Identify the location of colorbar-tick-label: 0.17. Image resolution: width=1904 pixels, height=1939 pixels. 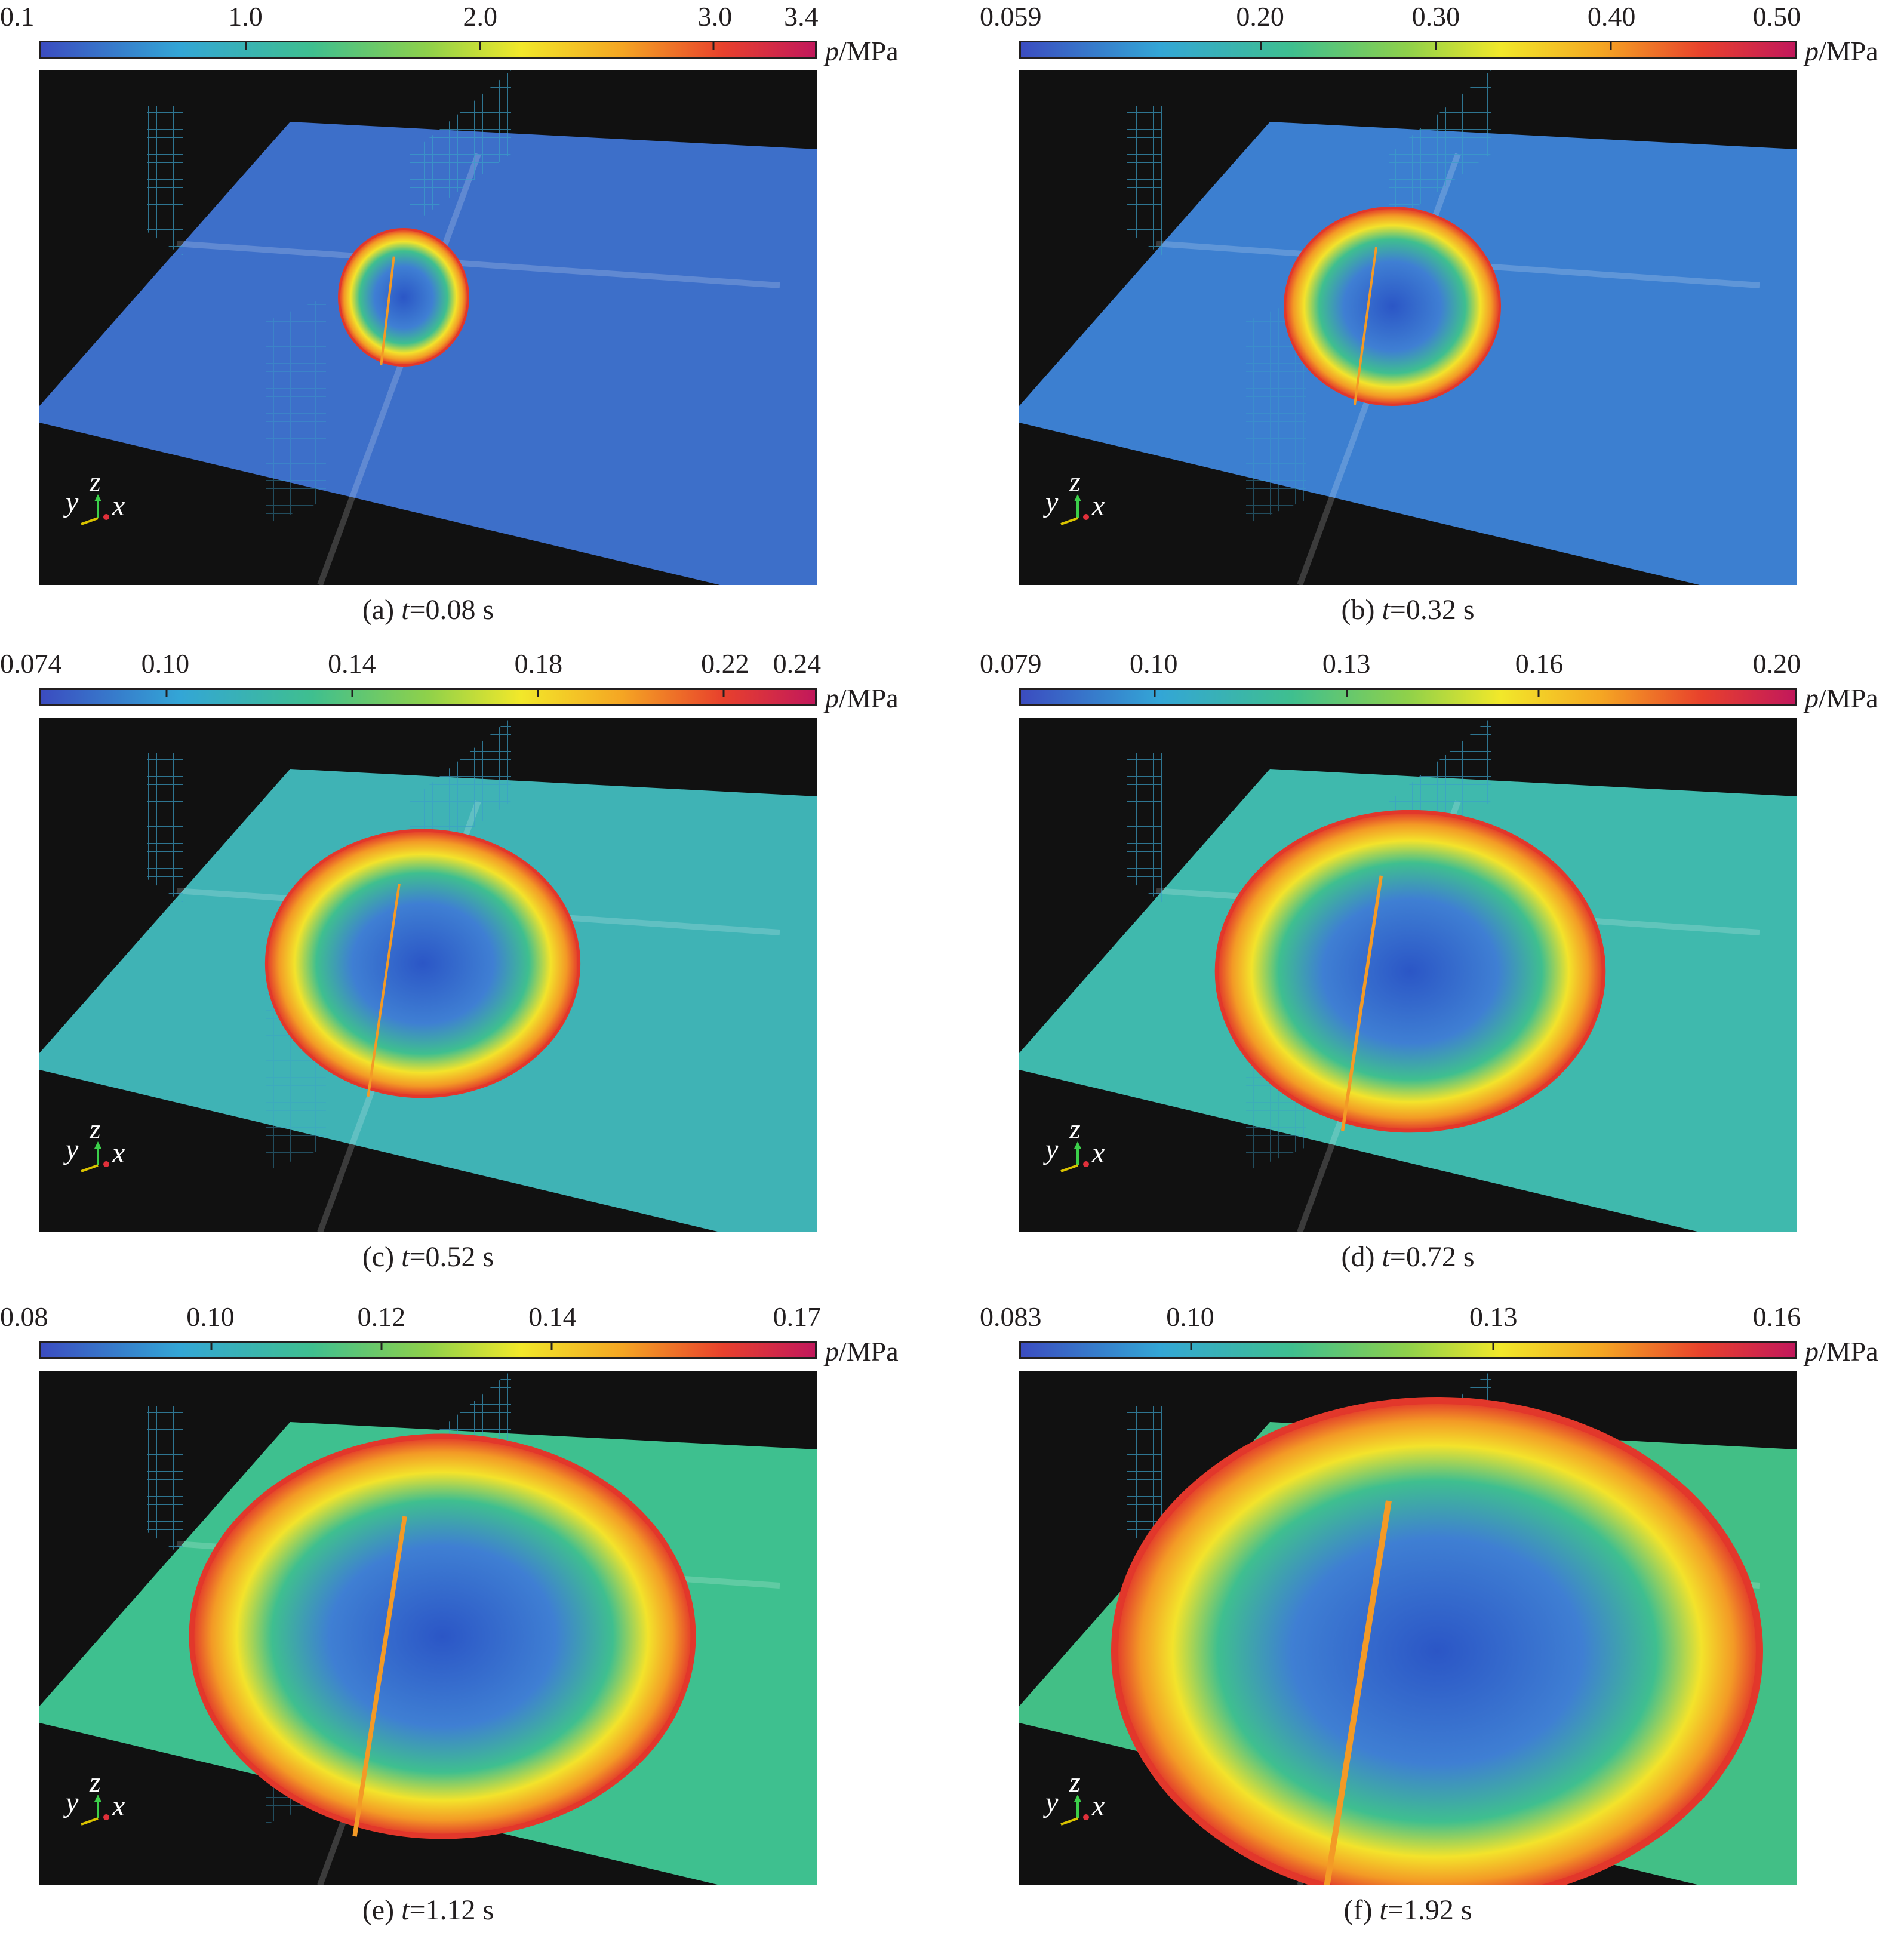
(797, 1316).